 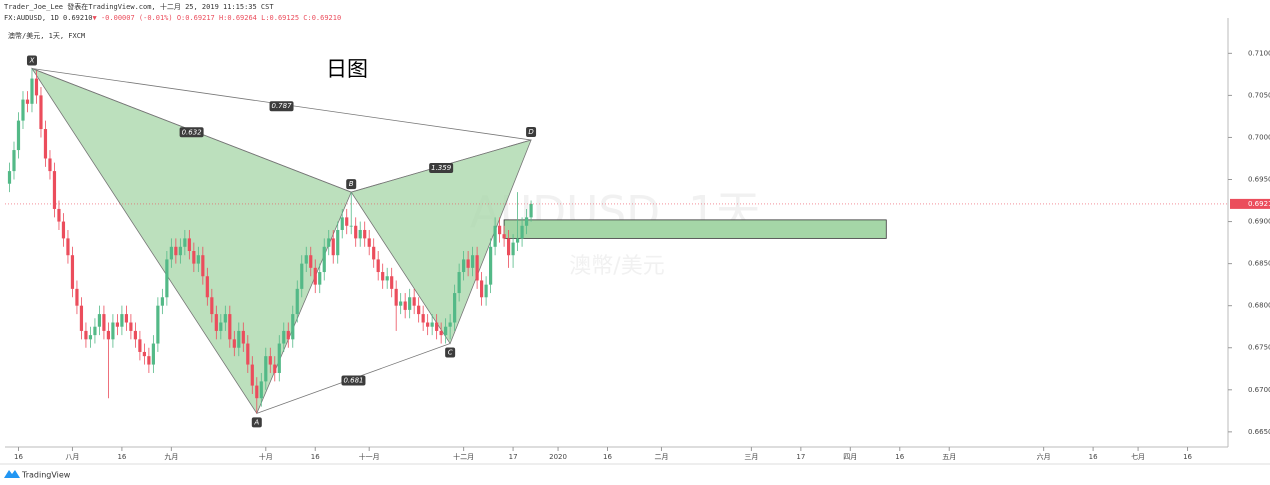 What do you see at coordinates (513, 457) in the screenshot?
I see `x-tick-label: 17` at bounding box center [513, 457].